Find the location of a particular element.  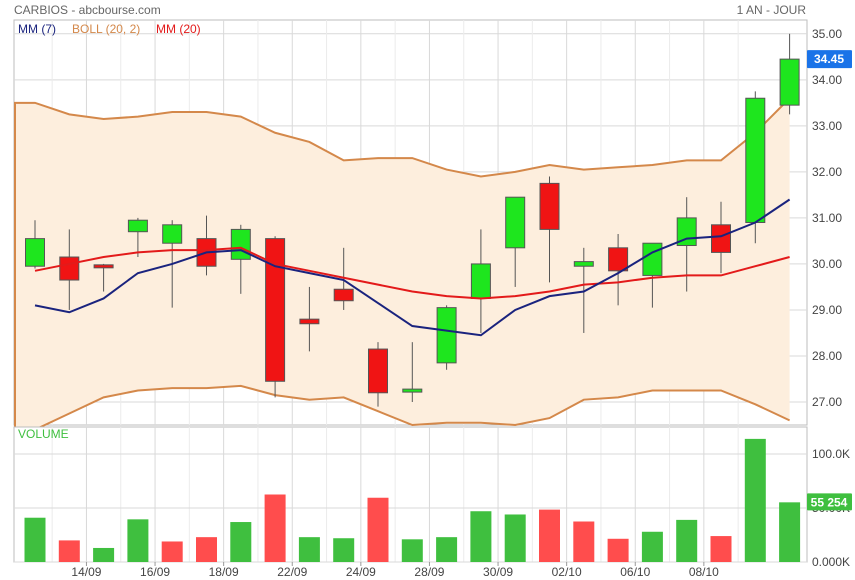

volume-tick-label: 100.0K is located at coordinates (831, 454).